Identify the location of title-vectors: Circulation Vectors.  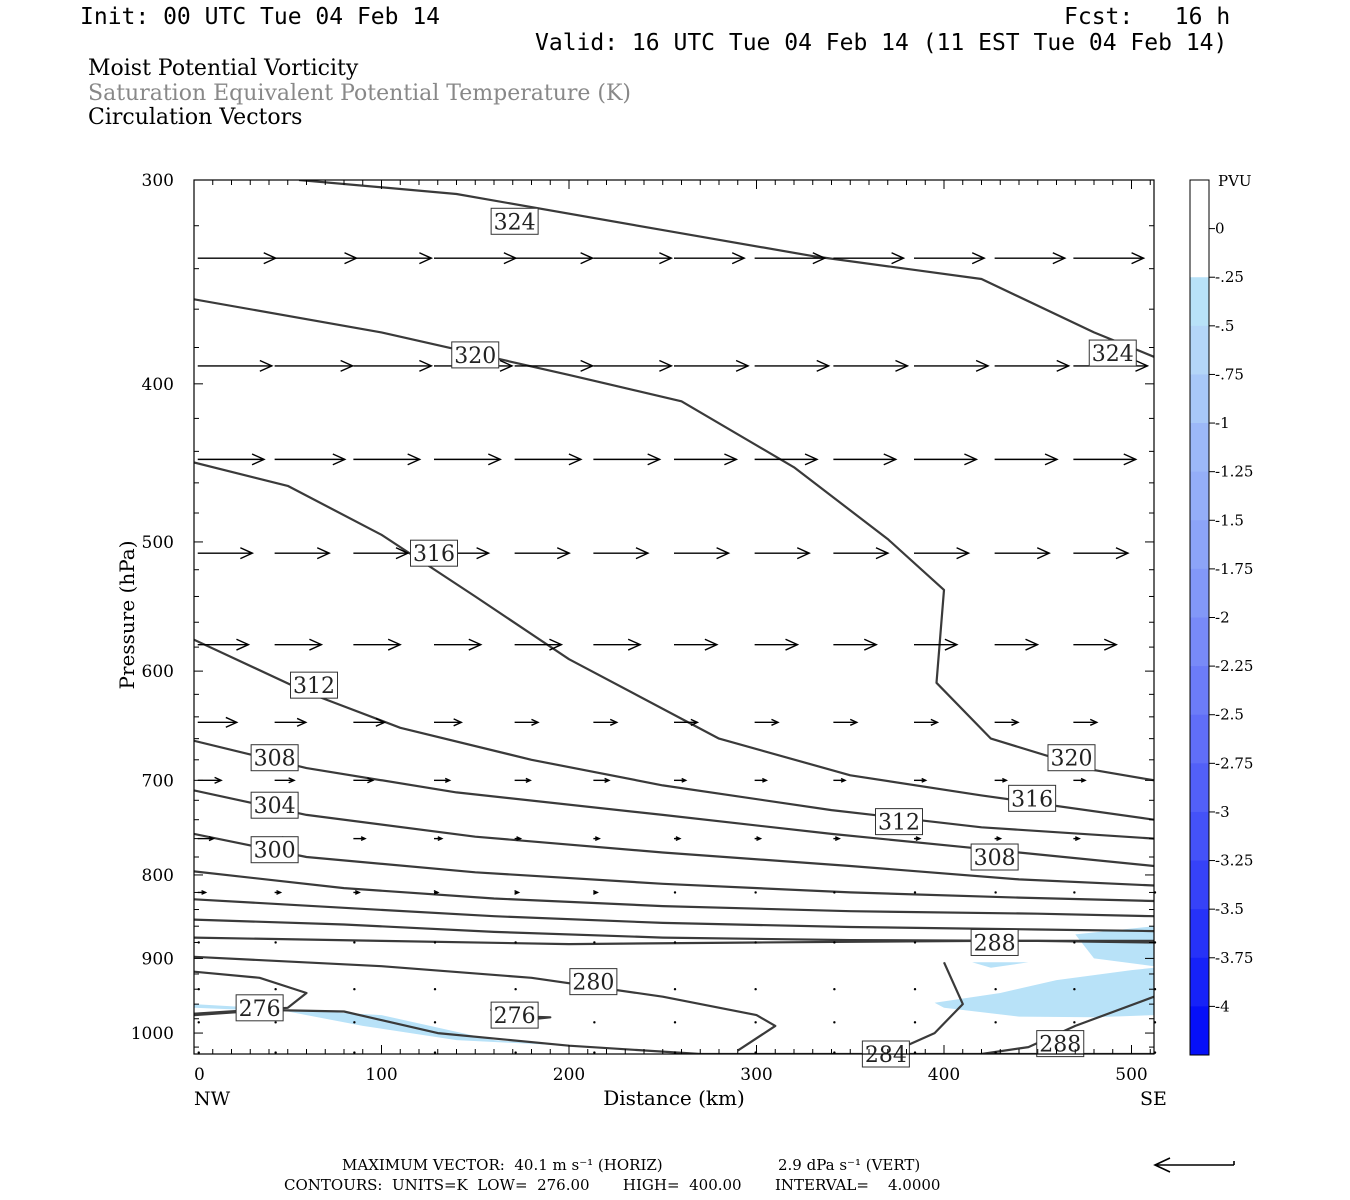
(195, 117).